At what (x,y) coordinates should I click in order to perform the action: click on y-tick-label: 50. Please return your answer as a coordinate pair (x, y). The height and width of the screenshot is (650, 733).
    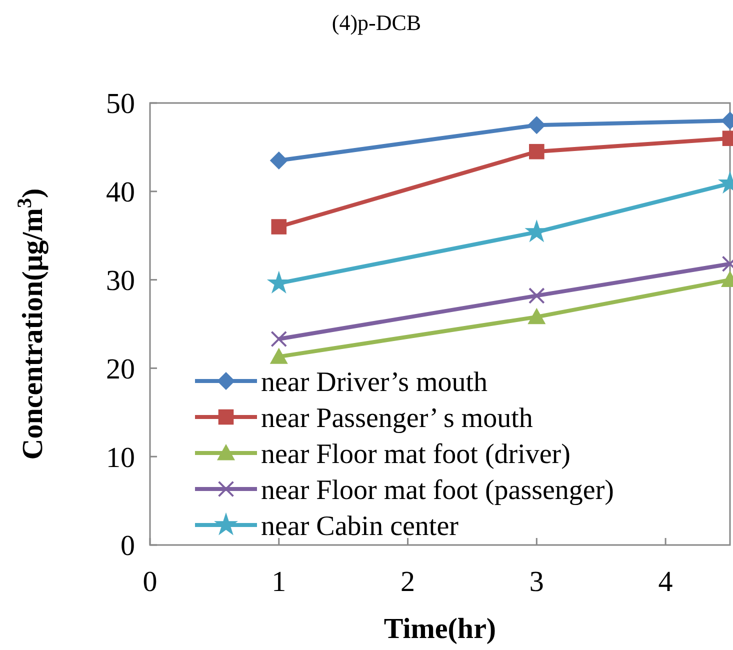
    Looking at the image, I should click on (120, 104).